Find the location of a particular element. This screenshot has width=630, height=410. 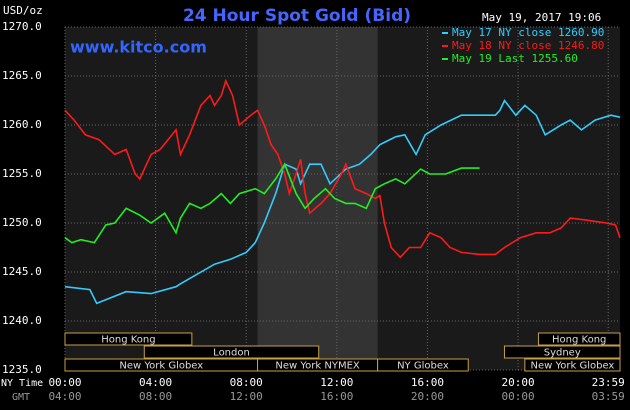

x2-tick-label: 08:00 is located at coordinates (155, 396).